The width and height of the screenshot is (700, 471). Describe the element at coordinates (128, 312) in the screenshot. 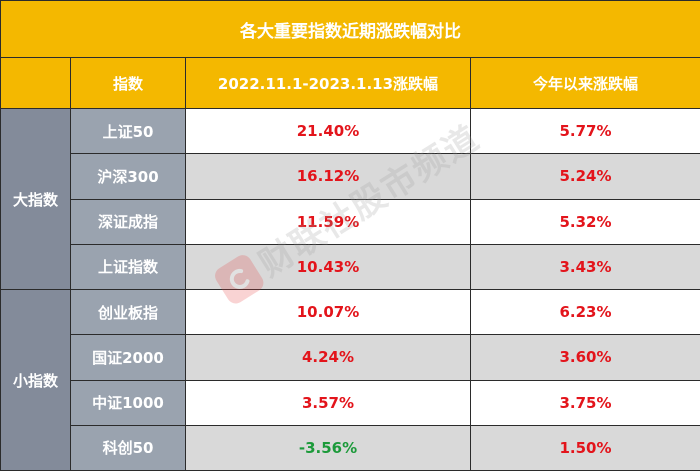

I see `index-name: 创业板指` at that location.